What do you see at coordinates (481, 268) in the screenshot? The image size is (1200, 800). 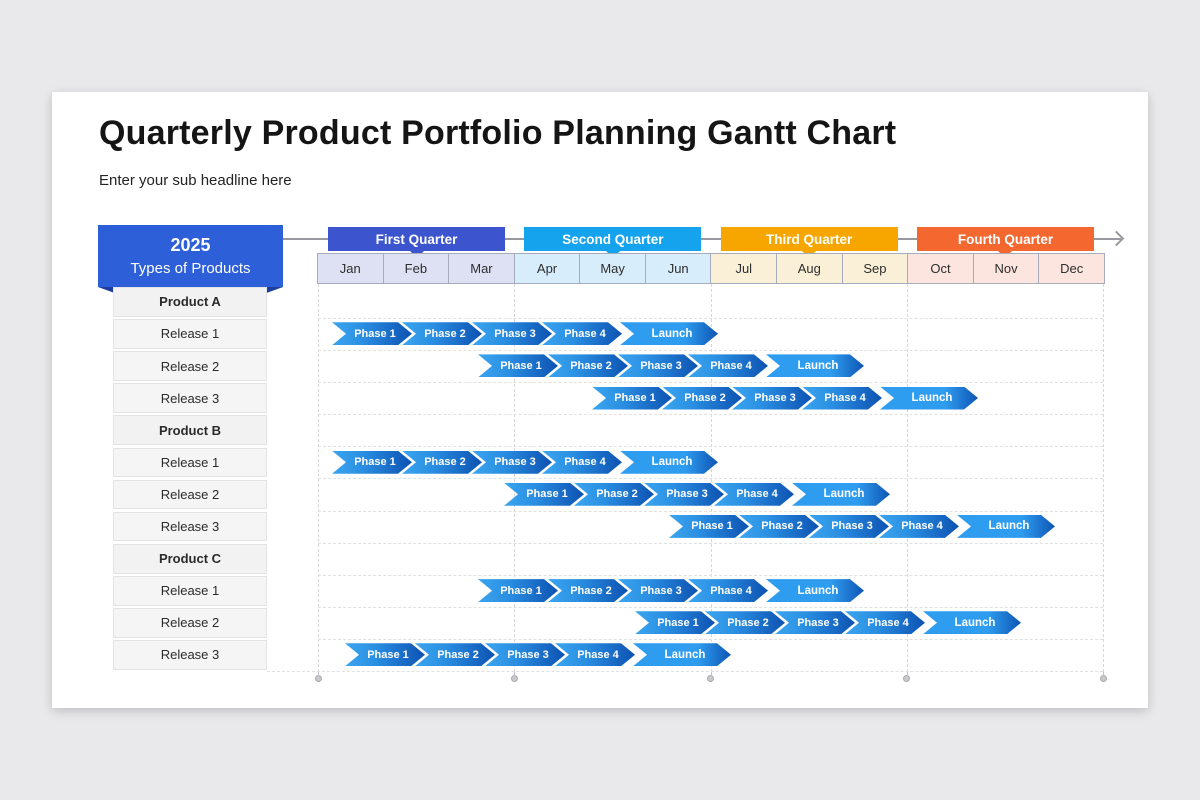 I see `month-cell-mar: Mar` at bounding box center [481, 268].